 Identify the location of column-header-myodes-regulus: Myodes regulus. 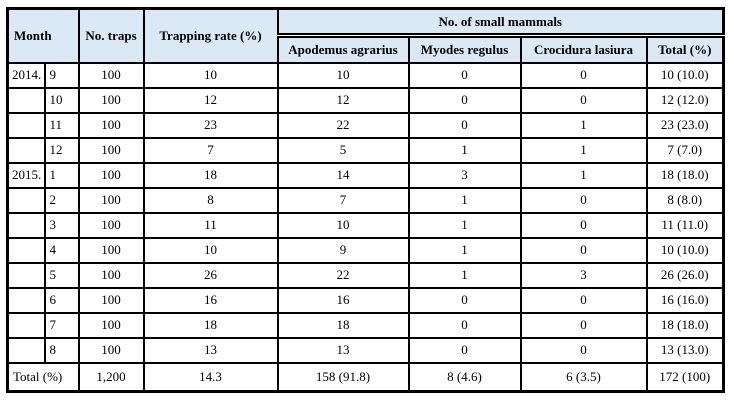
(464, 49).